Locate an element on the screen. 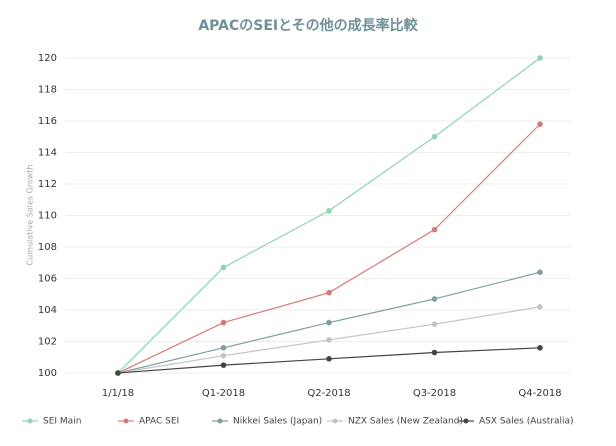 The image size is (616, 446). x-tick-label: Q1-2018 is located at coordinates (223, 393).